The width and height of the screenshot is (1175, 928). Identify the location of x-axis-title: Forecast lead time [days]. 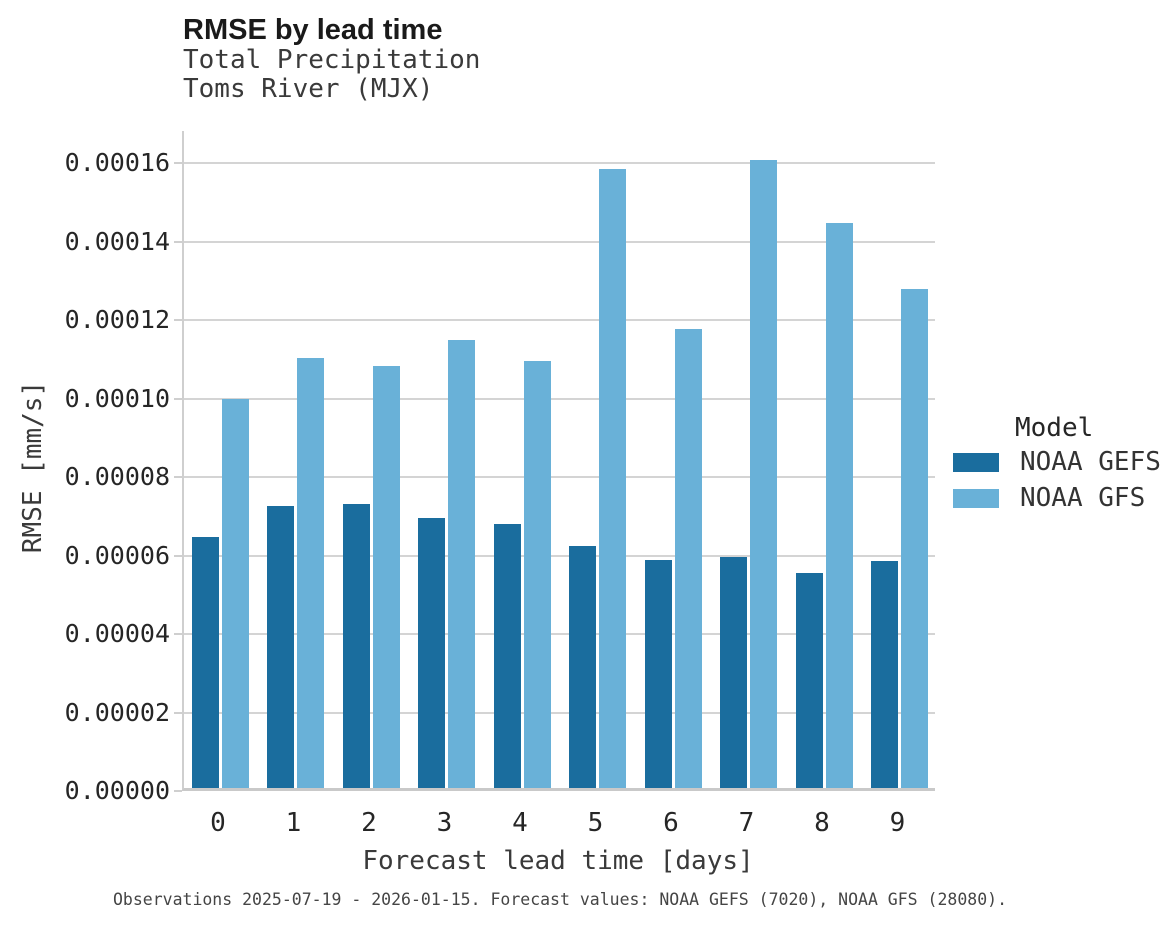
(558, 861).